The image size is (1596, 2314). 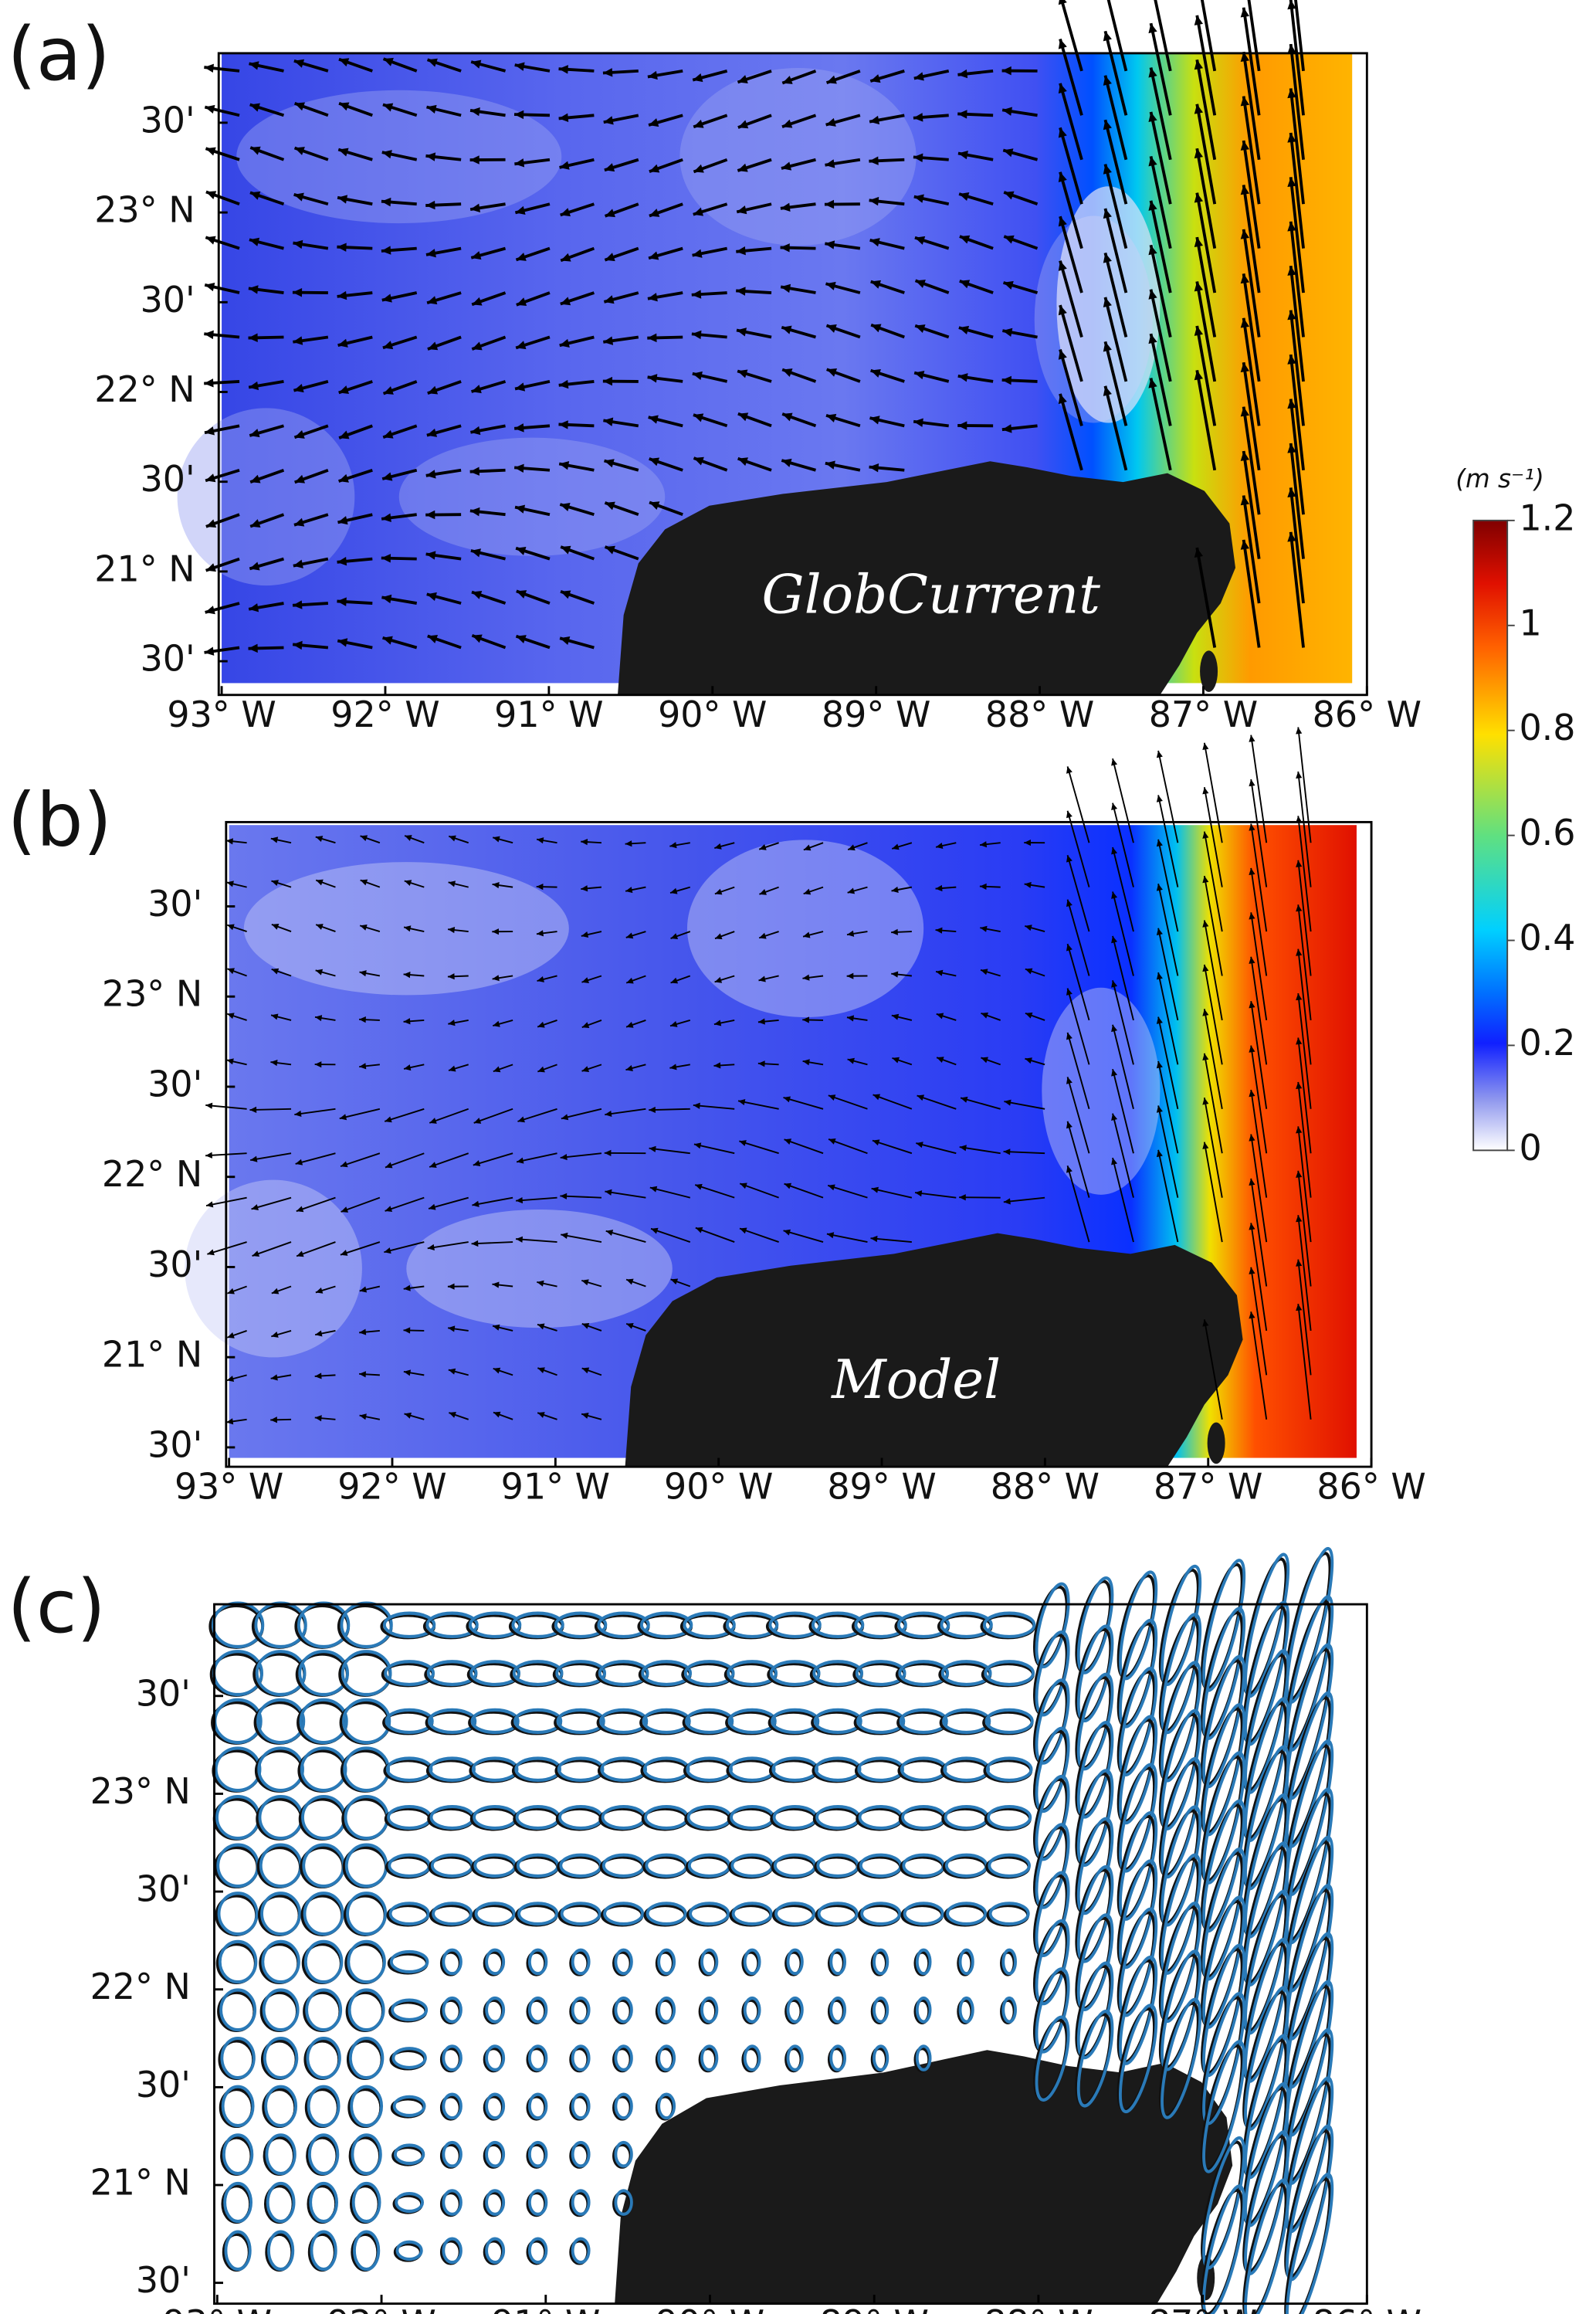 What do you see at coordinates (719, 1486) in the screenshot?
I see `x-tick-label: 90° W` at bounding box center [719, 1486].